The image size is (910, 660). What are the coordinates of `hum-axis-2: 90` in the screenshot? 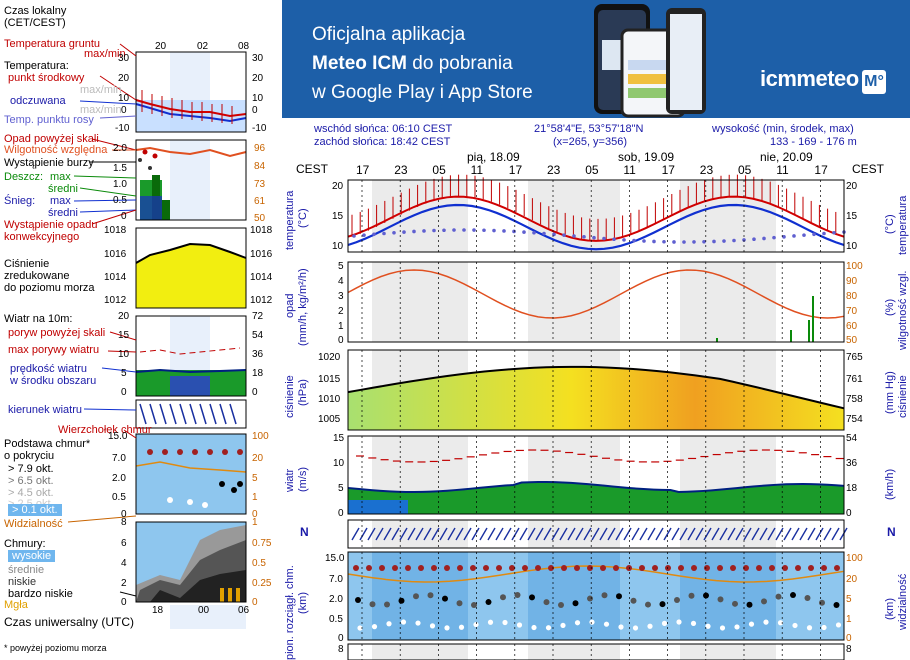 It's located at (852, 281).